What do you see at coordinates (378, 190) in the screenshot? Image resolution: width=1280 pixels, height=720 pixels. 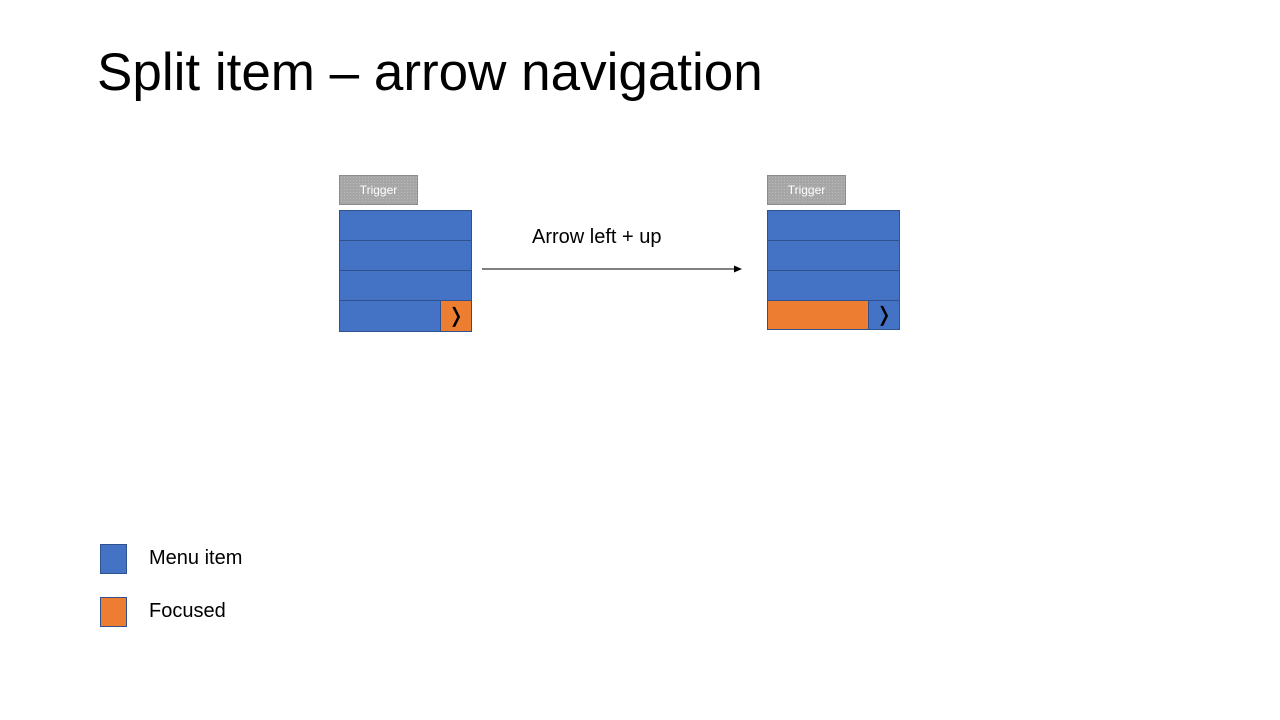 I see `trigger-button-before: Trigger` at bounding box center [378, 190].